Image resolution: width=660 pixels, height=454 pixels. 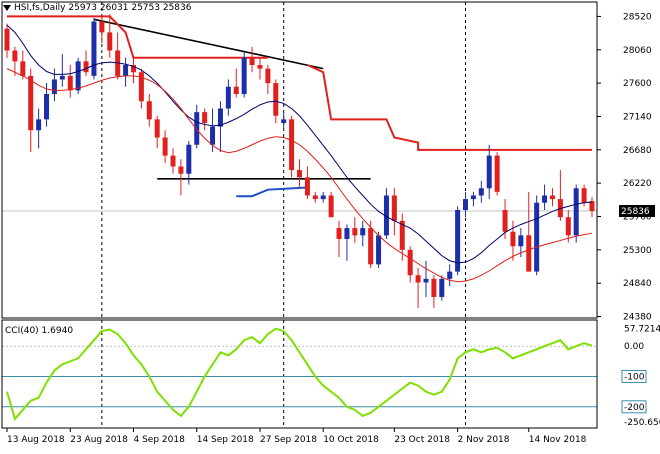 What do you see at coordinates (7, 7) in the screenshot?
I see `dropdown-triangle-icon` at bounding box center [7, 7].